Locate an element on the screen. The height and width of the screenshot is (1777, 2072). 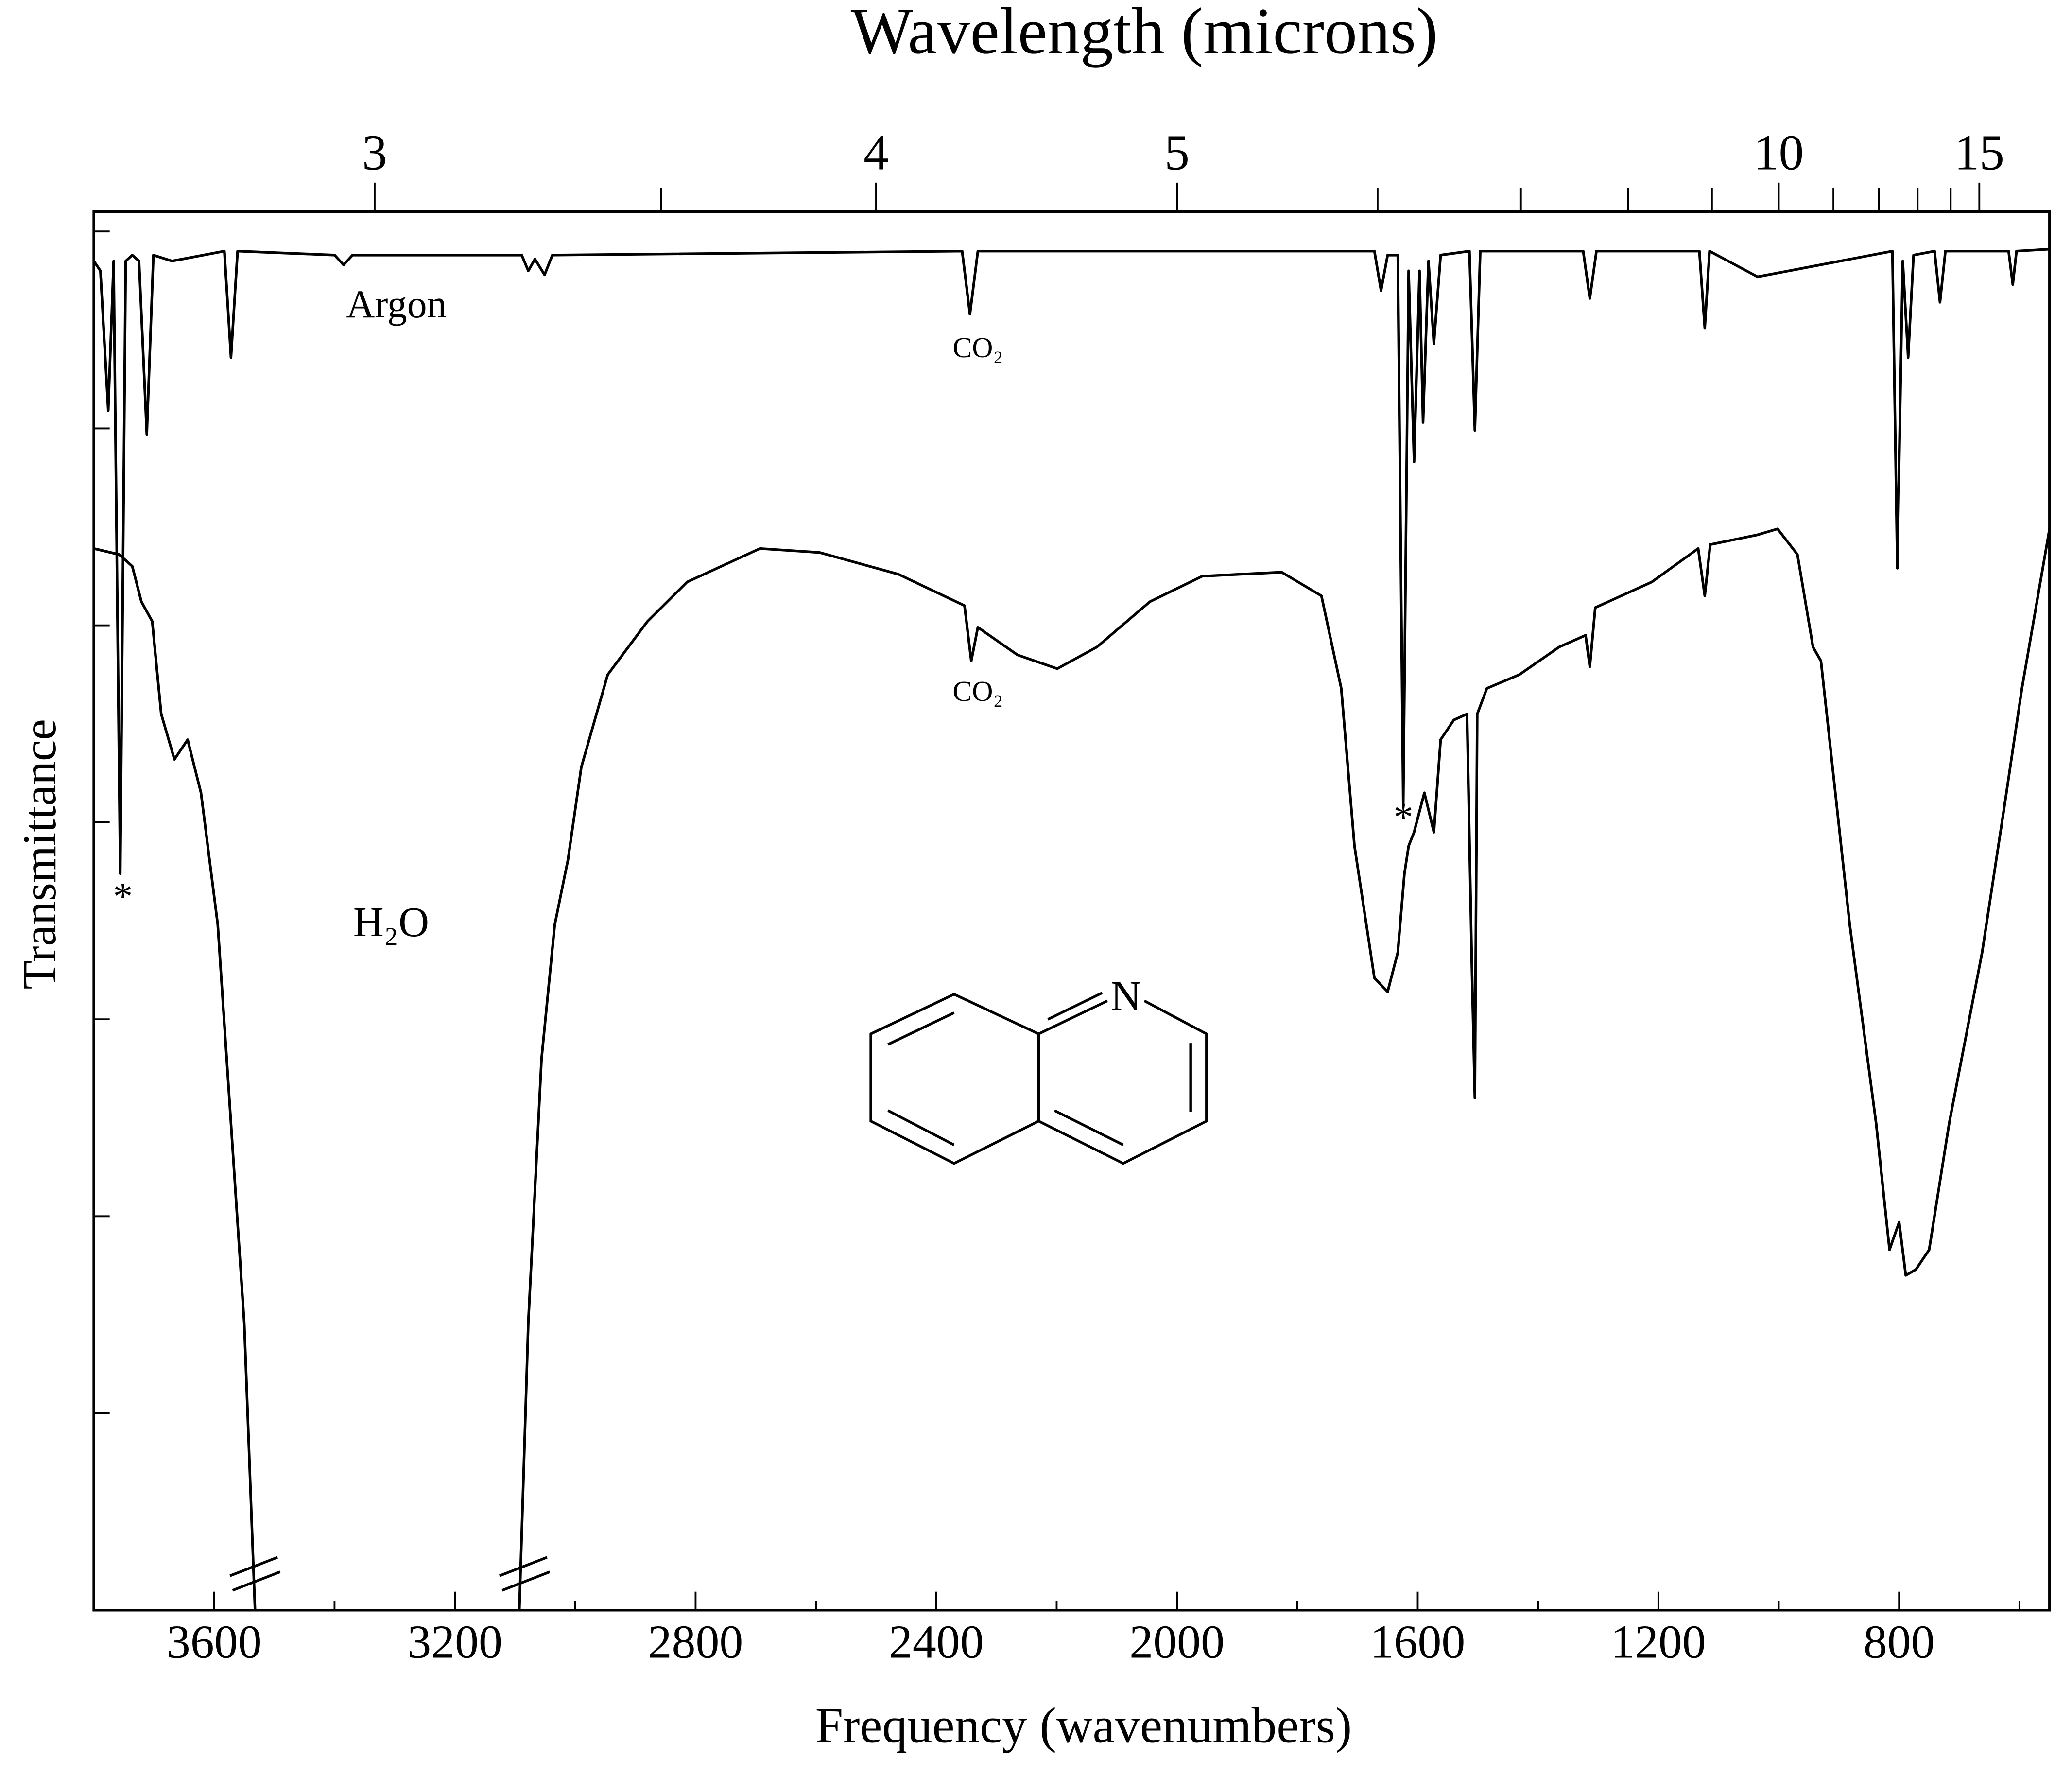
x-axis-label: Frequency (wavenumbers) is located at coordinates (1083, 1726).